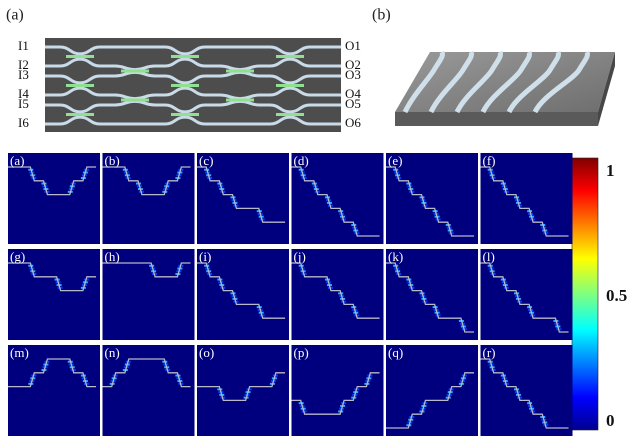  What do you see at coordinates (205, 256) in the screenshot?
I see `subplot-label: (i)` at bounding box center [205, 256].